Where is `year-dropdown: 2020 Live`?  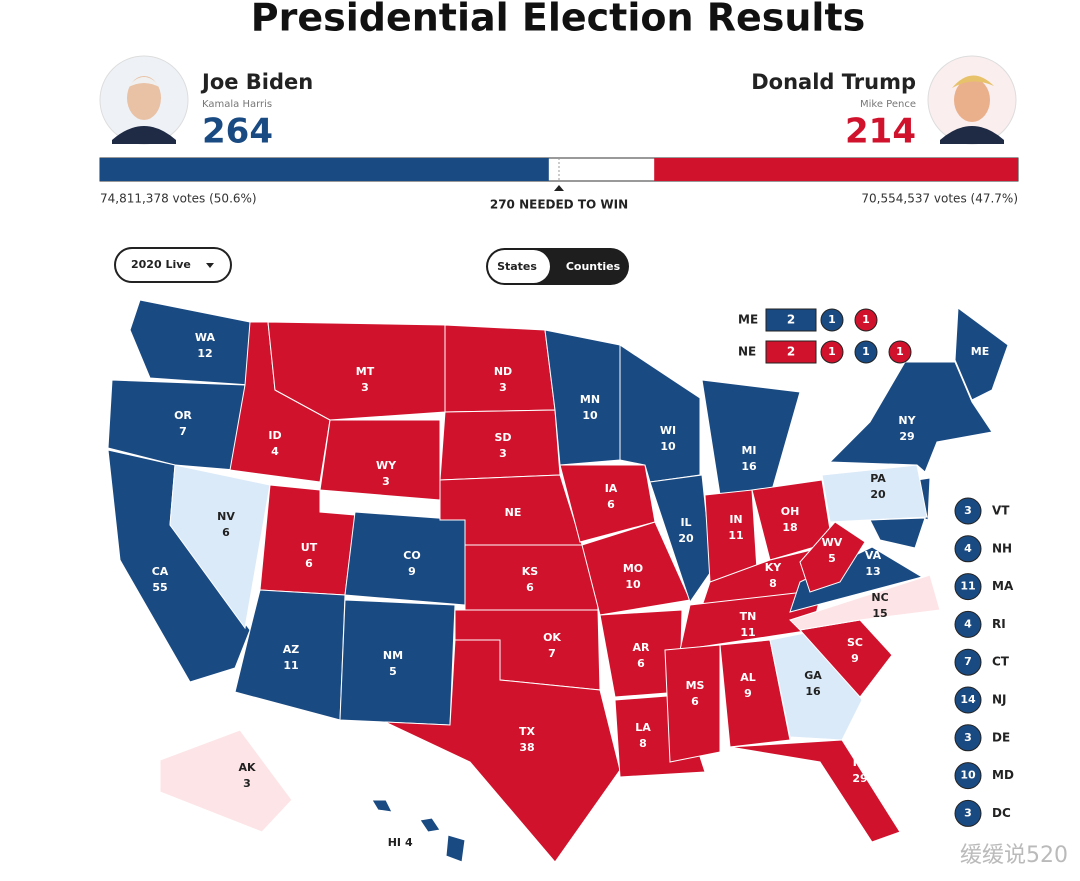
year-dropdown: 2020 Live is located at coordinates (173, 265).